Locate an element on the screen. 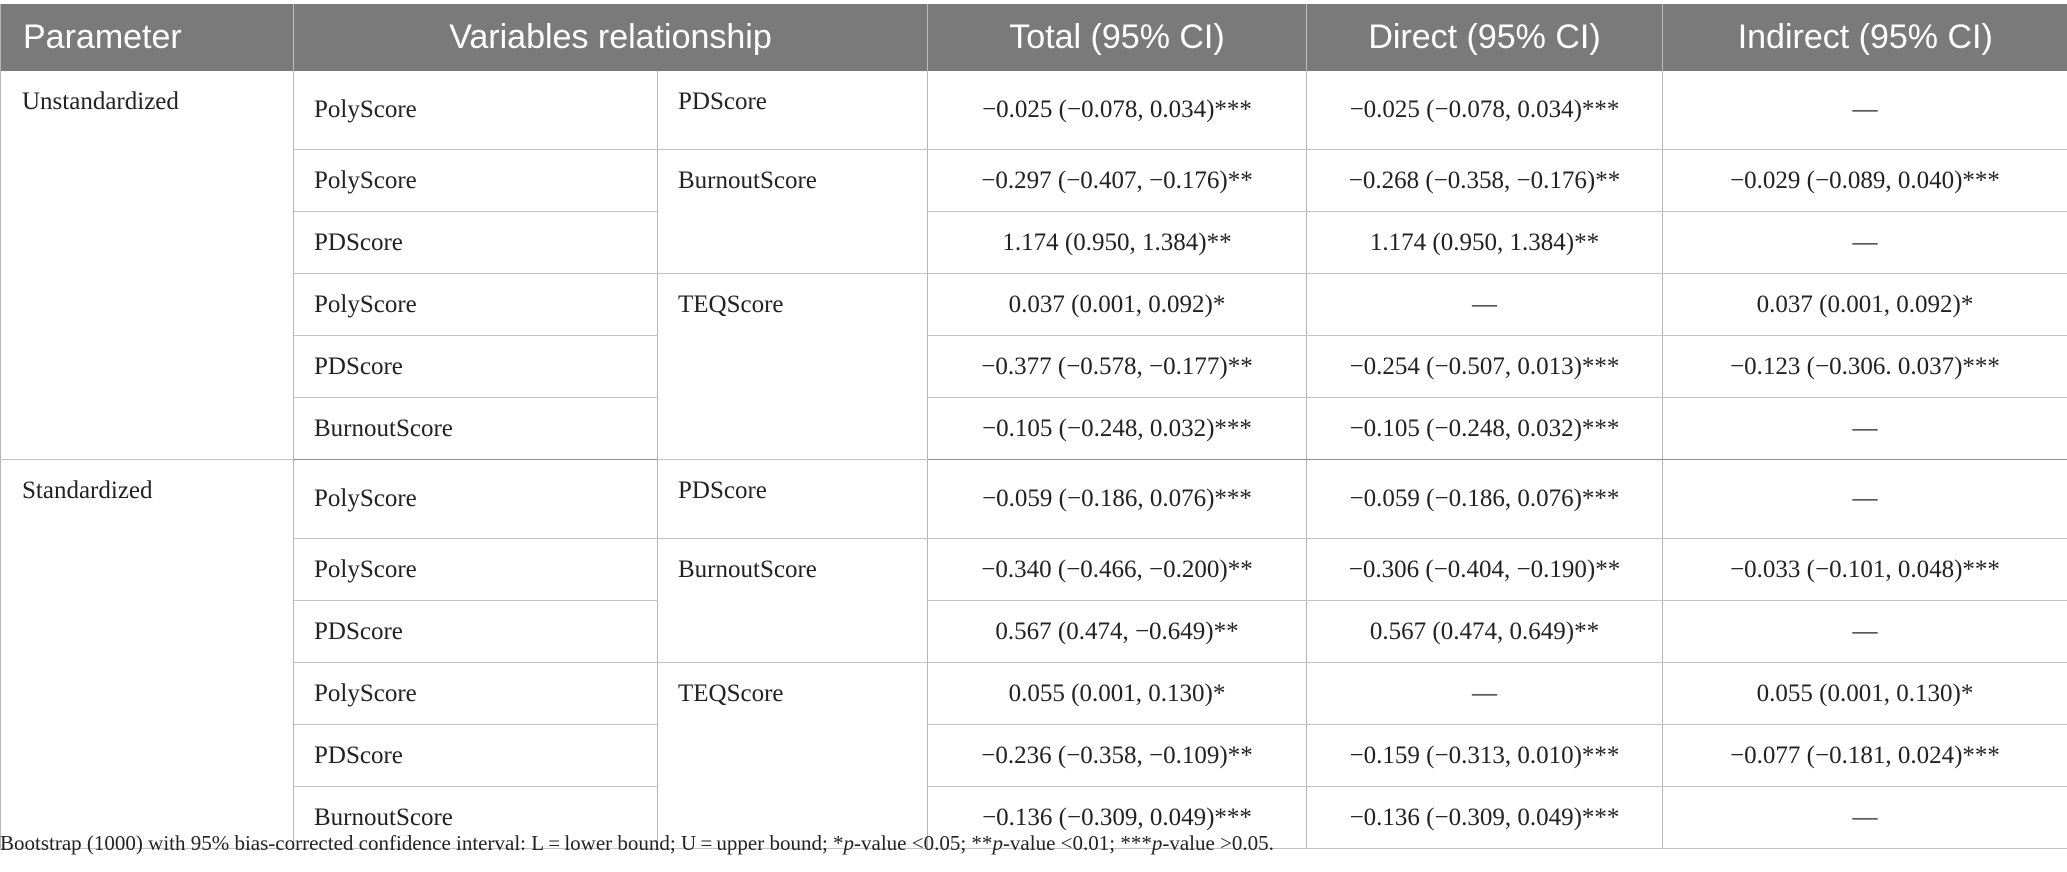  total-effect-cell: −0.136 (−0.309, 0.049)*** is located at coordinates (1117, 817).